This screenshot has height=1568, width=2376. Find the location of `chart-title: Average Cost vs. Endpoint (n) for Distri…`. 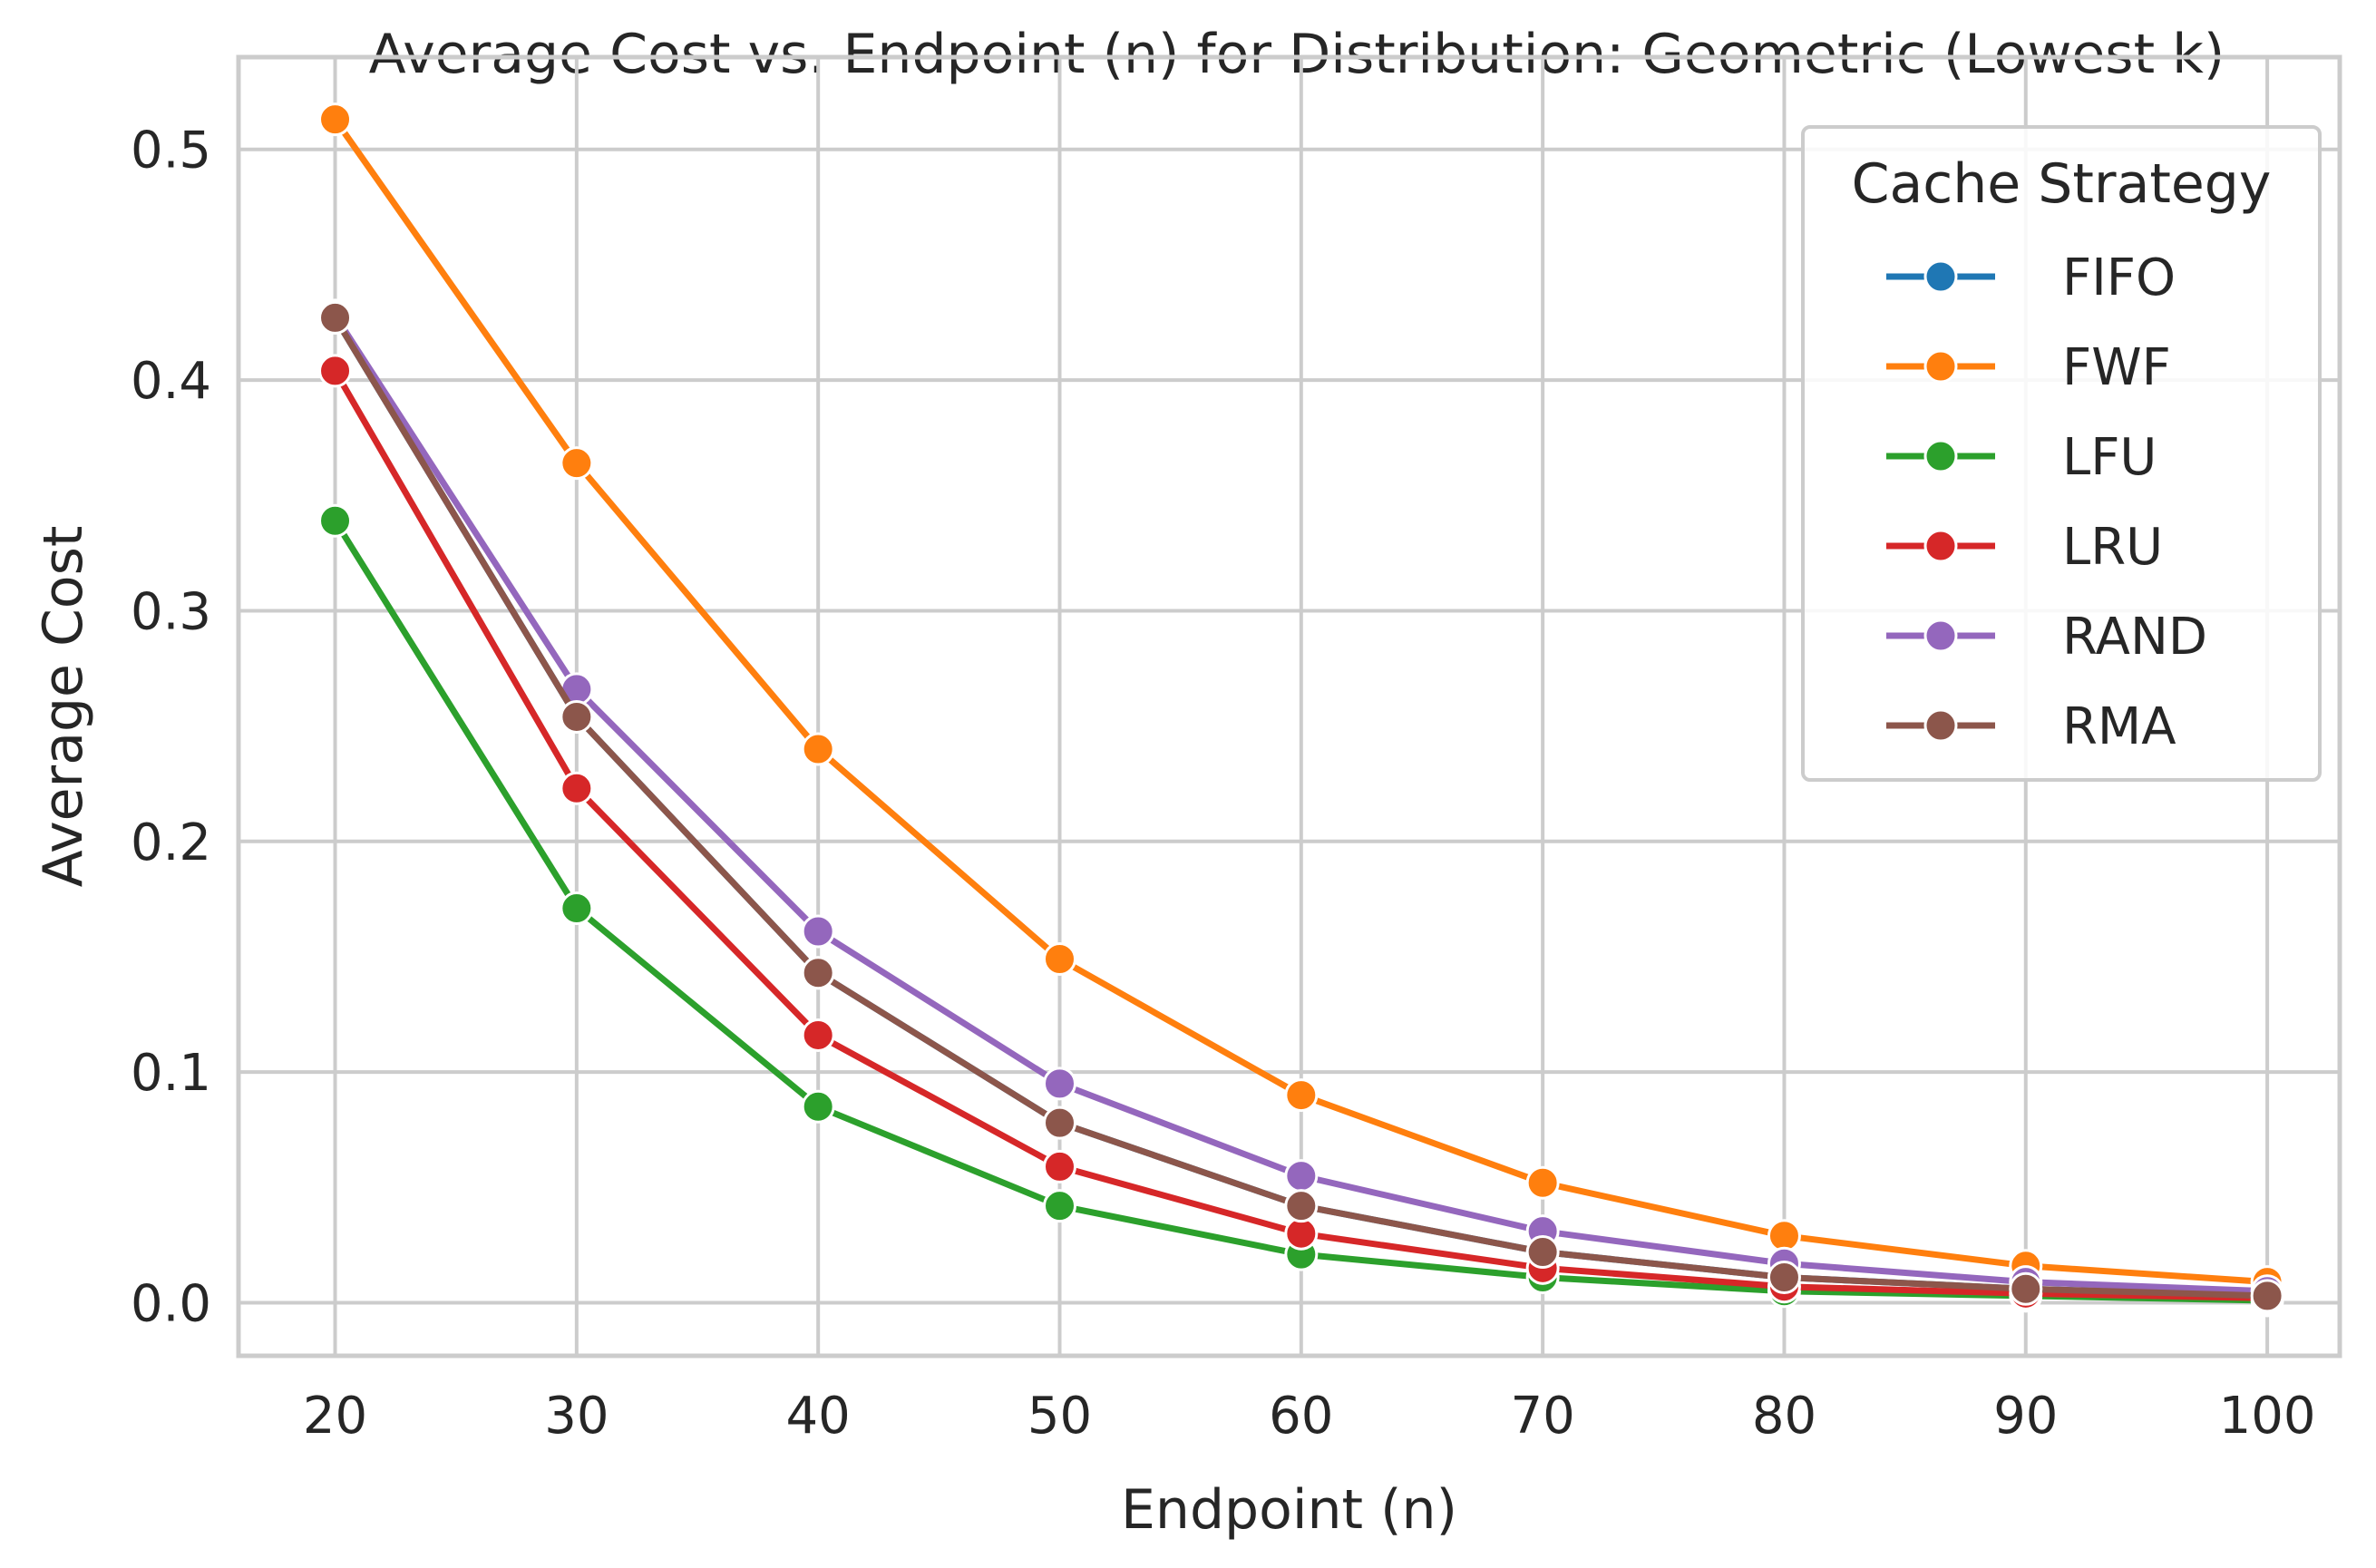

chart-title: Average Cost vs. Endpoint (n) for Distri… is located at coordinates (1297, 54).